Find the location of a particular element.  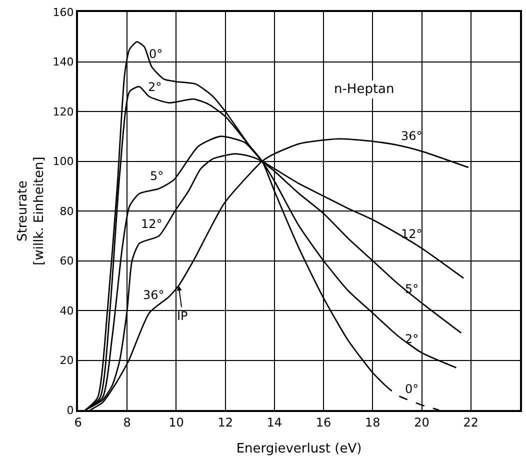

x-tick-label: 12 is located at coordinates (225, 422).